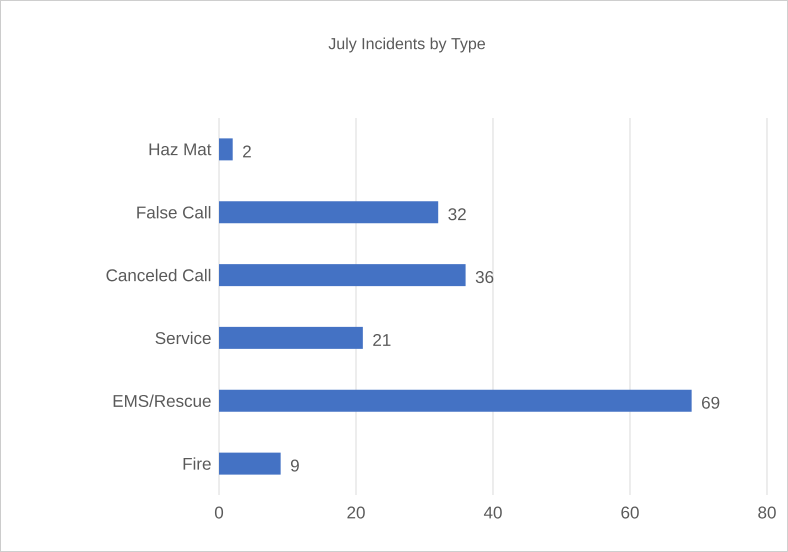  Describe the element at coordinates (219, 512) in the screenshot. I see `x-tick-label: 0` at that location.